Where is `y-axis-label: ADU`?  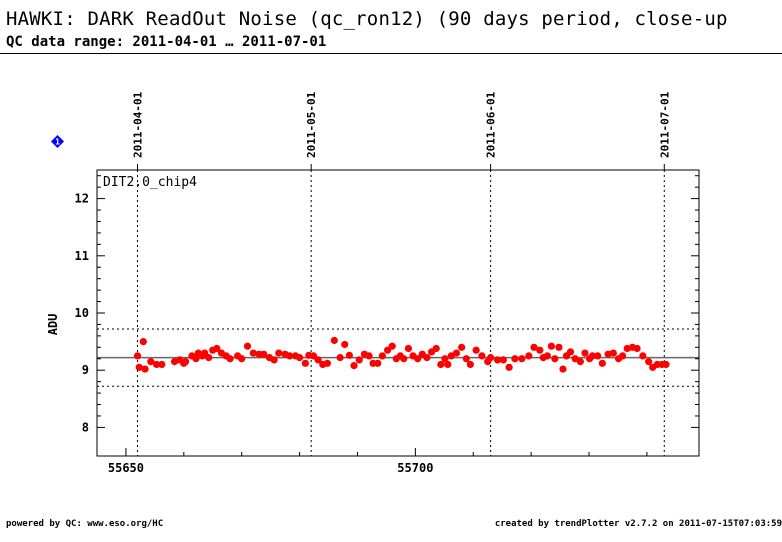 y-axis-label: ADU is located at coordinates (53, 325).